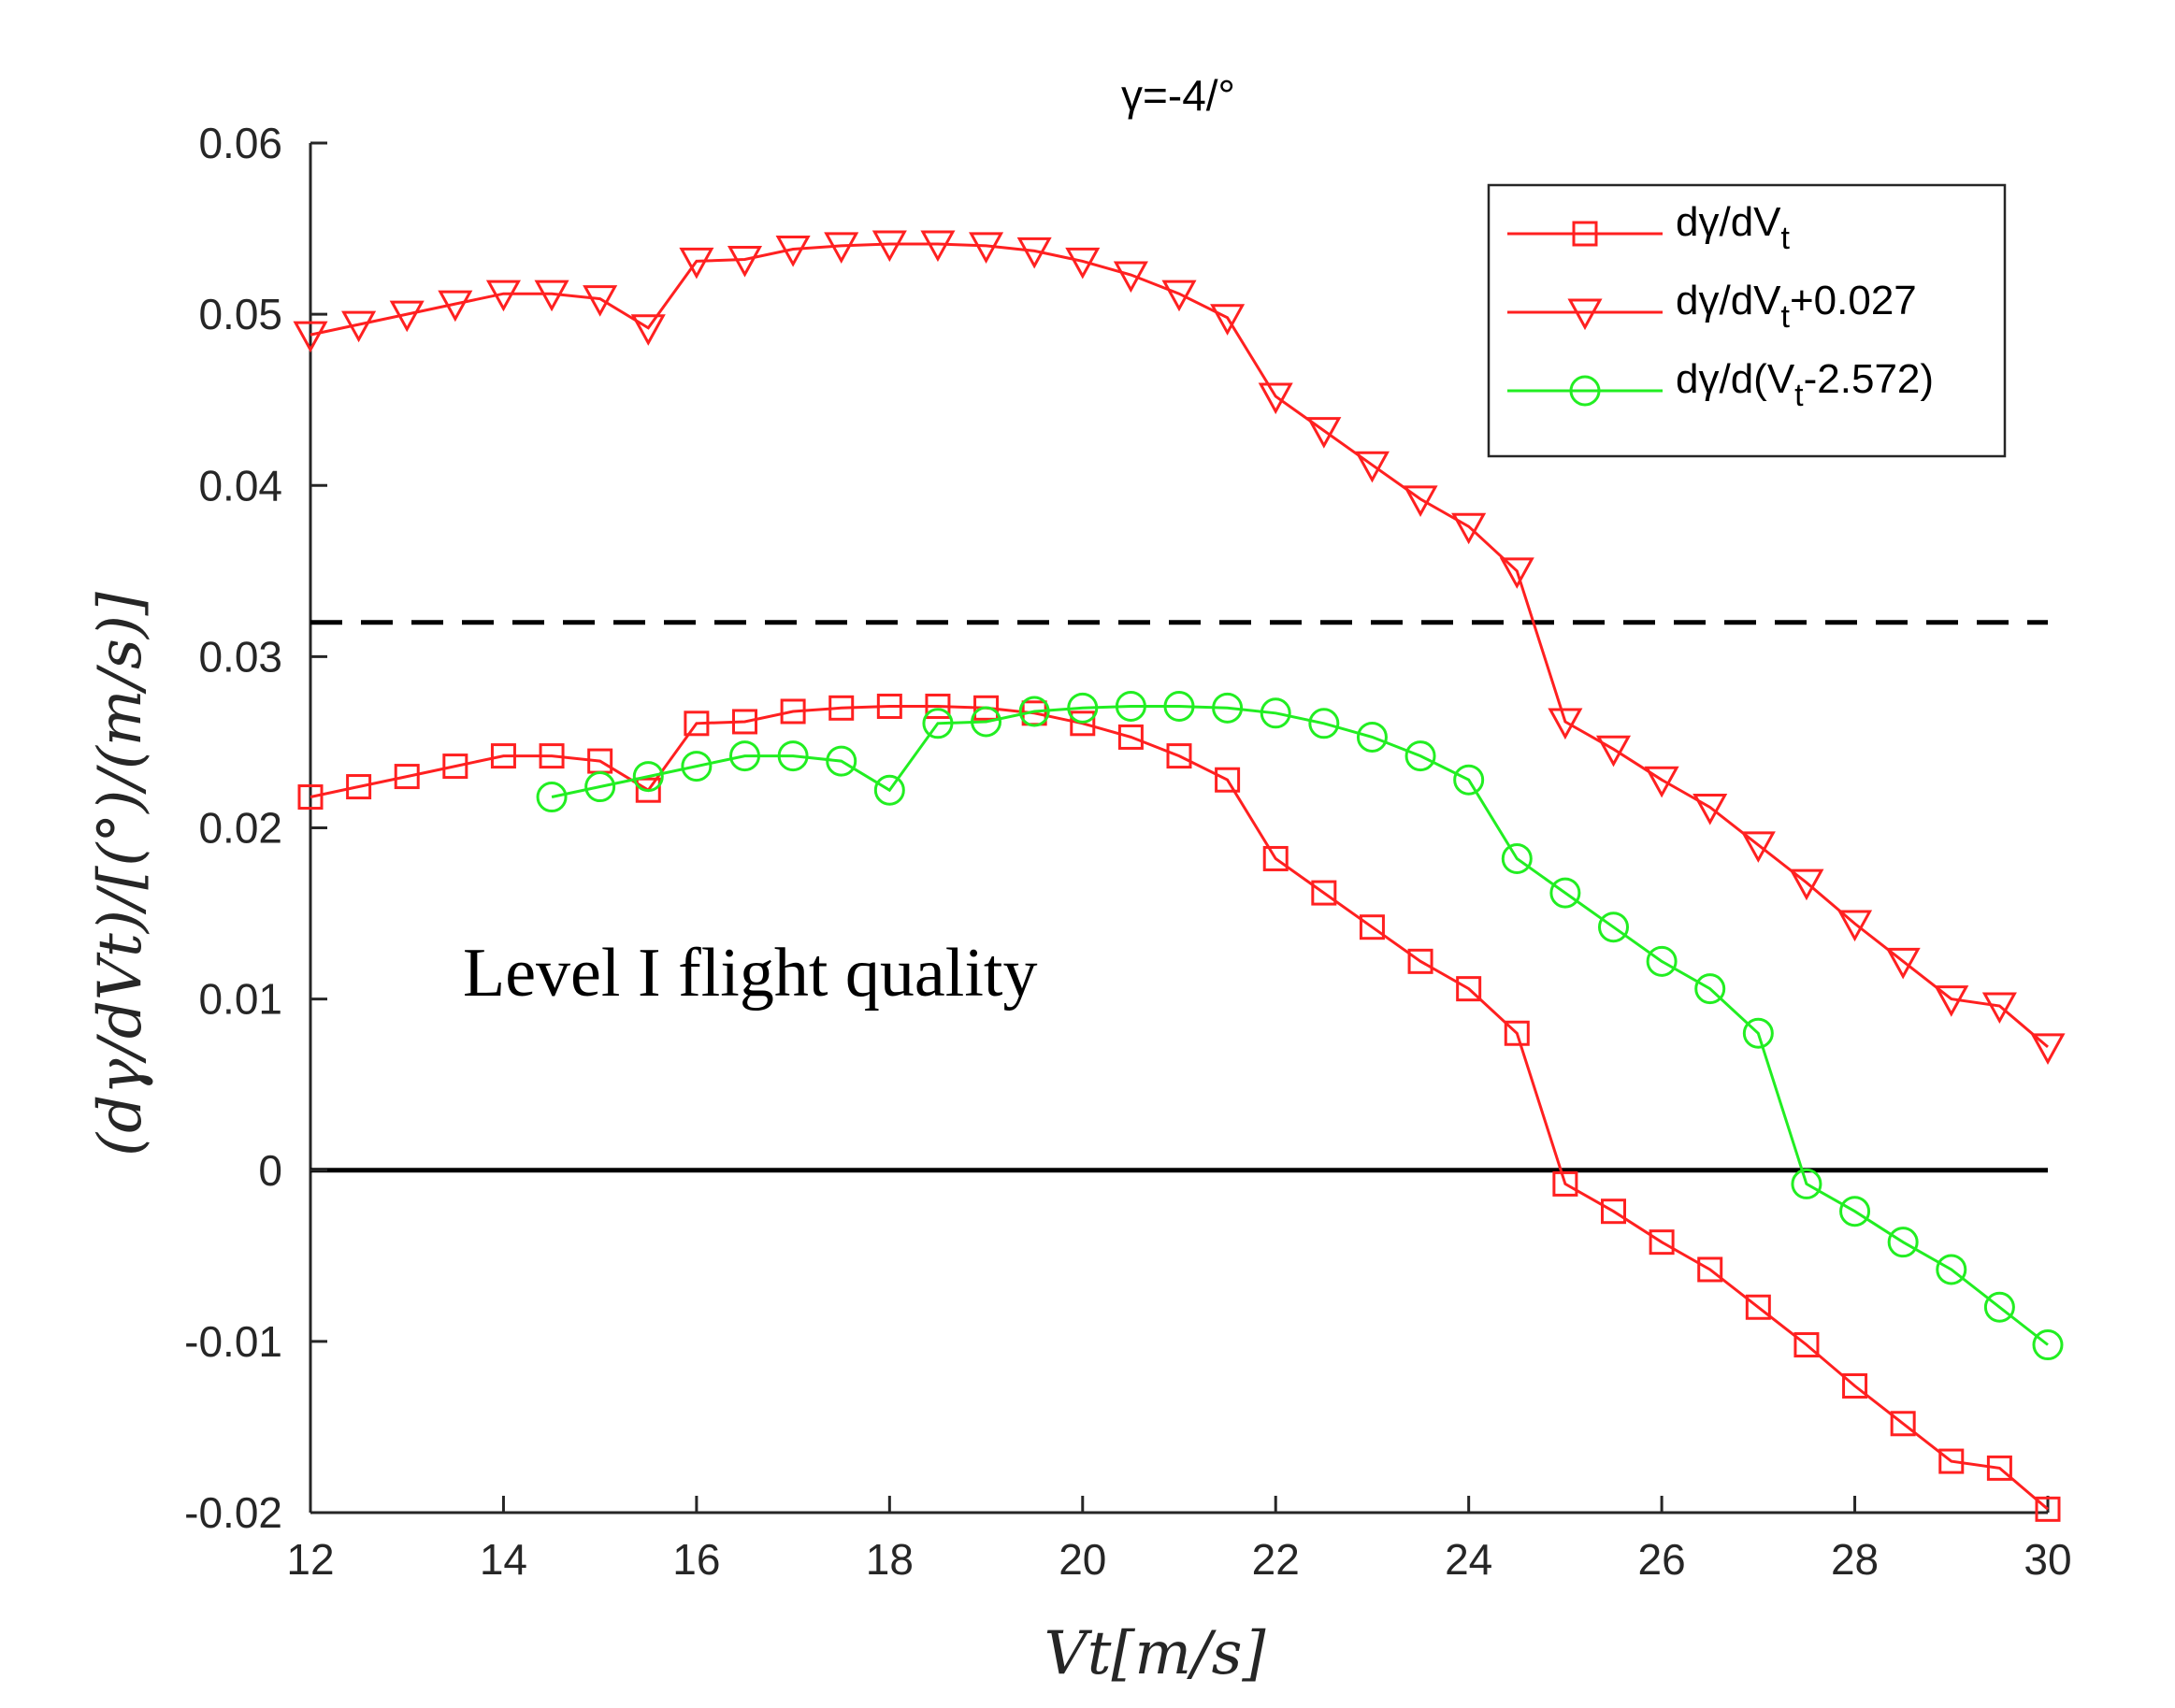 This screenshot has width=2175, height=1708. I want to click on y-tick-label: 0.04, so click(240, 485).